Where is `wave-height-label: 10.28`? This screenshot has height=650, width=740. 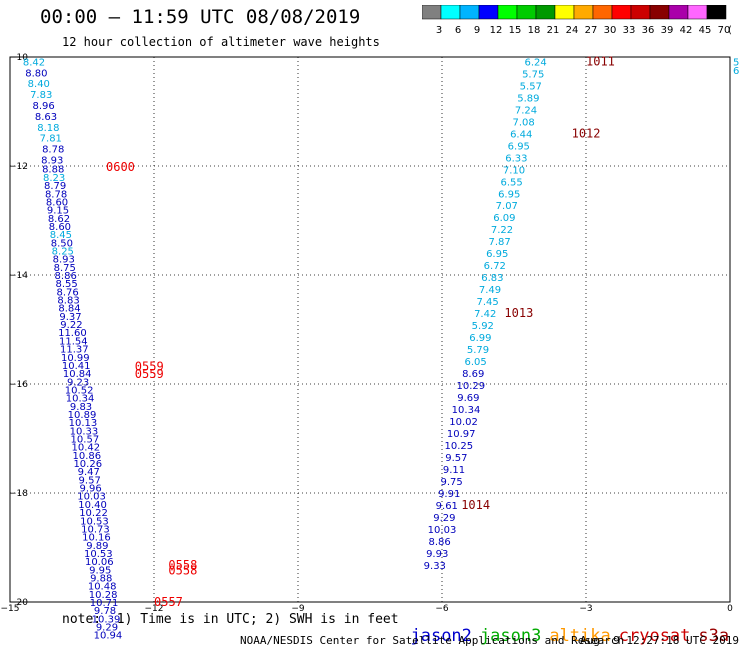
wave-height-label: 10.28 is located at coordinates (103, 595).